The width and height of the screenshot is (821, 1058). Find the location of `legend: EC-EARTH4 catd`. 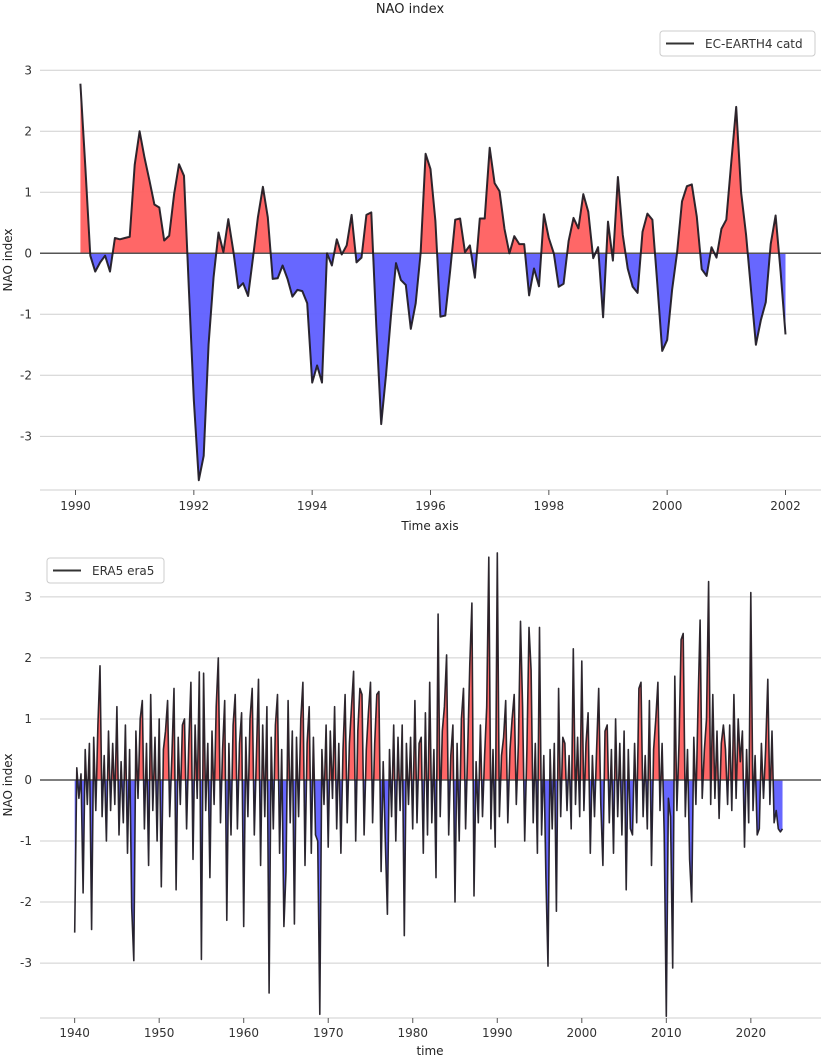

legend: EC-EARTH4 catd is located at coordinates (737, 43).